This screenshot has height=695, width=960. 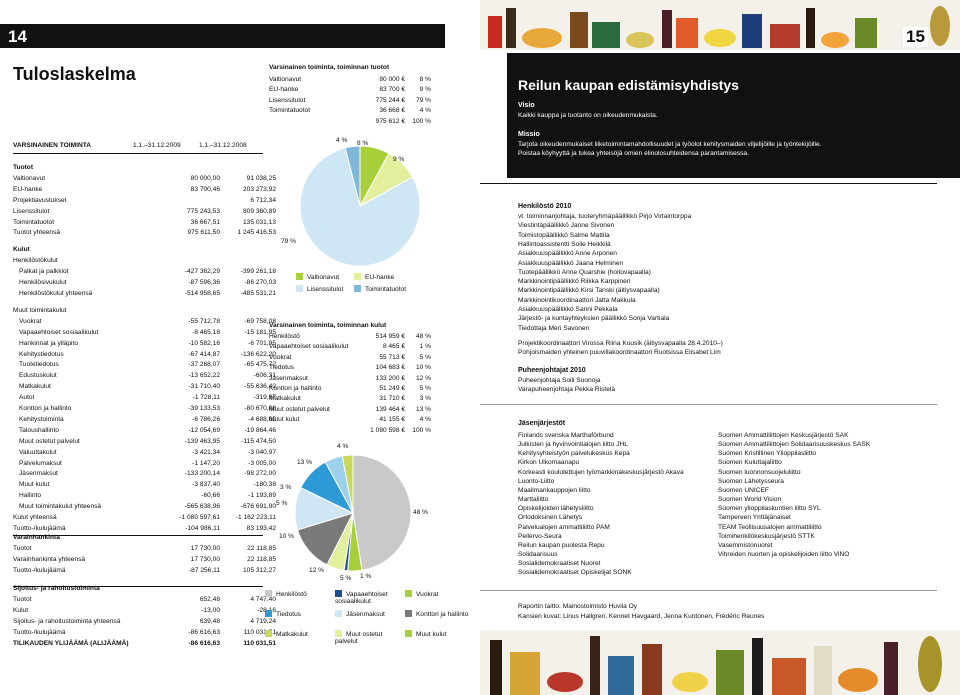 I want to click on row-value-v1: -87 596,36, so click(x=204, y=283).